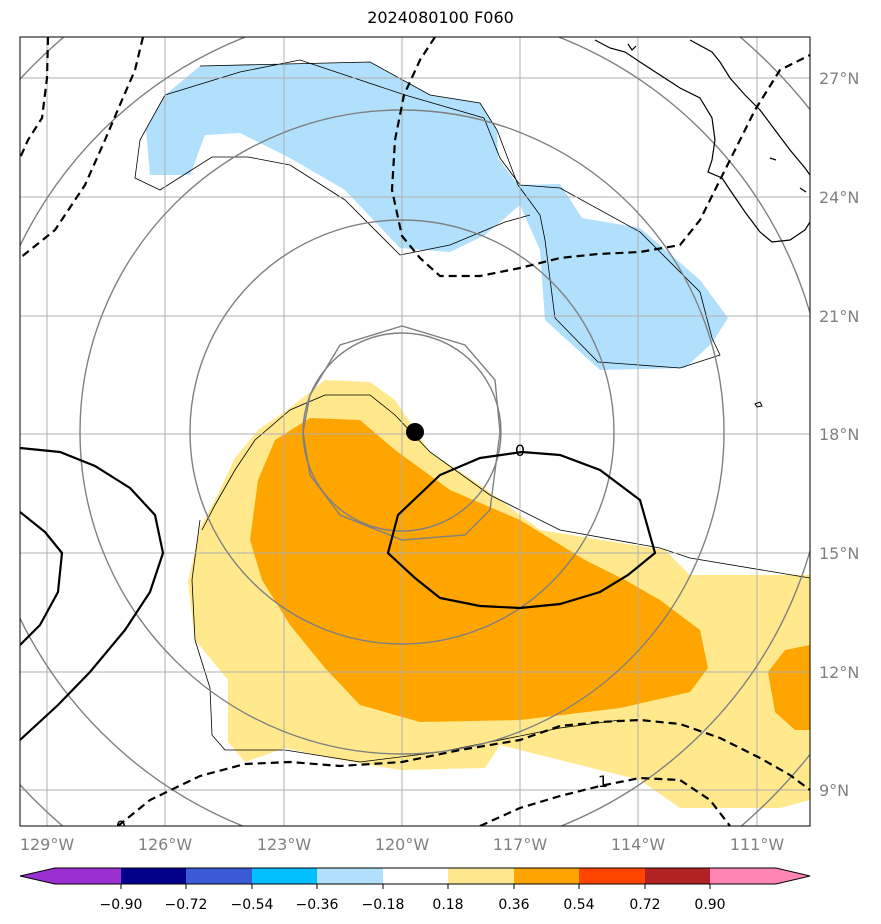 This screenshot has width=881, height=924. I want to click on colorbar-tick-label: −0.72, so click(186, 905).